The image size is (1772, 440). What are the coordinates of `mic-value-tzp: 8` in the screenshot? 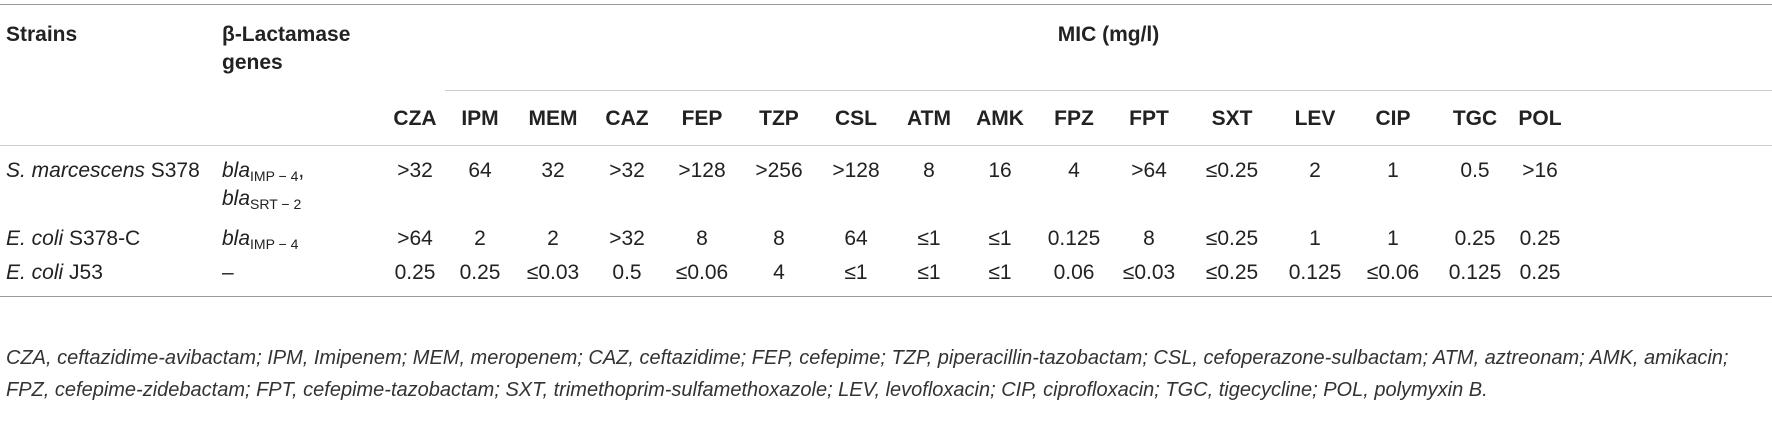 It's located at (779, 238).